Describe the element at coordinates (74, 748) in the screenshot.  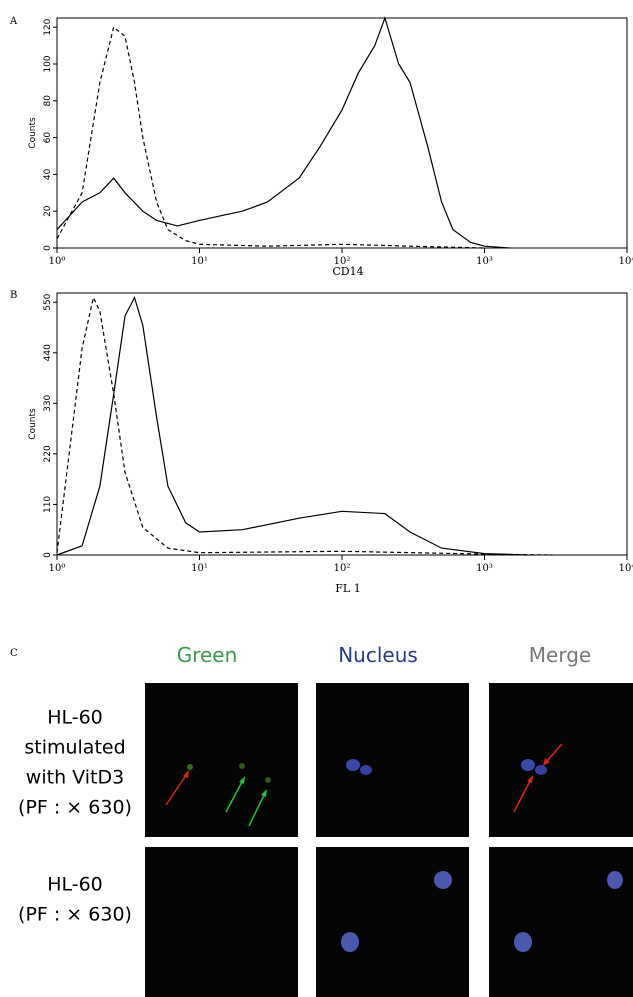
I see `row-label: stimulated` at that location.